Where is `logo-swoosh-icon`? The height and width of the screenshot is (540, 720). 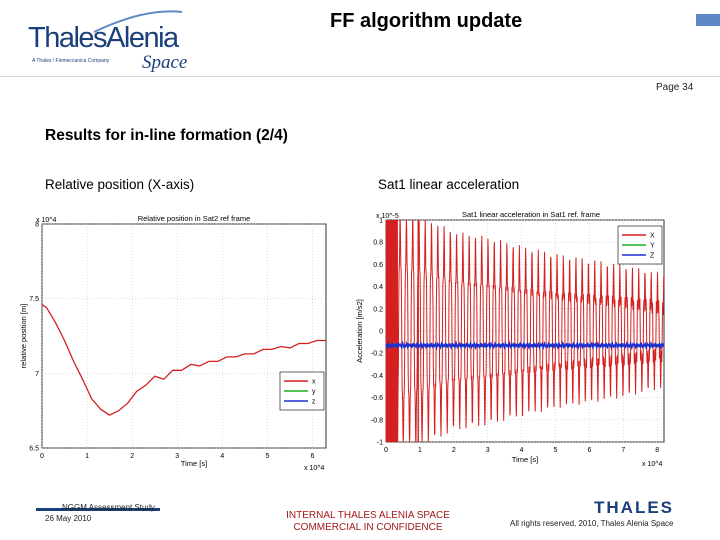
logo-swoosh-icon is located at coordinates (138, 21).